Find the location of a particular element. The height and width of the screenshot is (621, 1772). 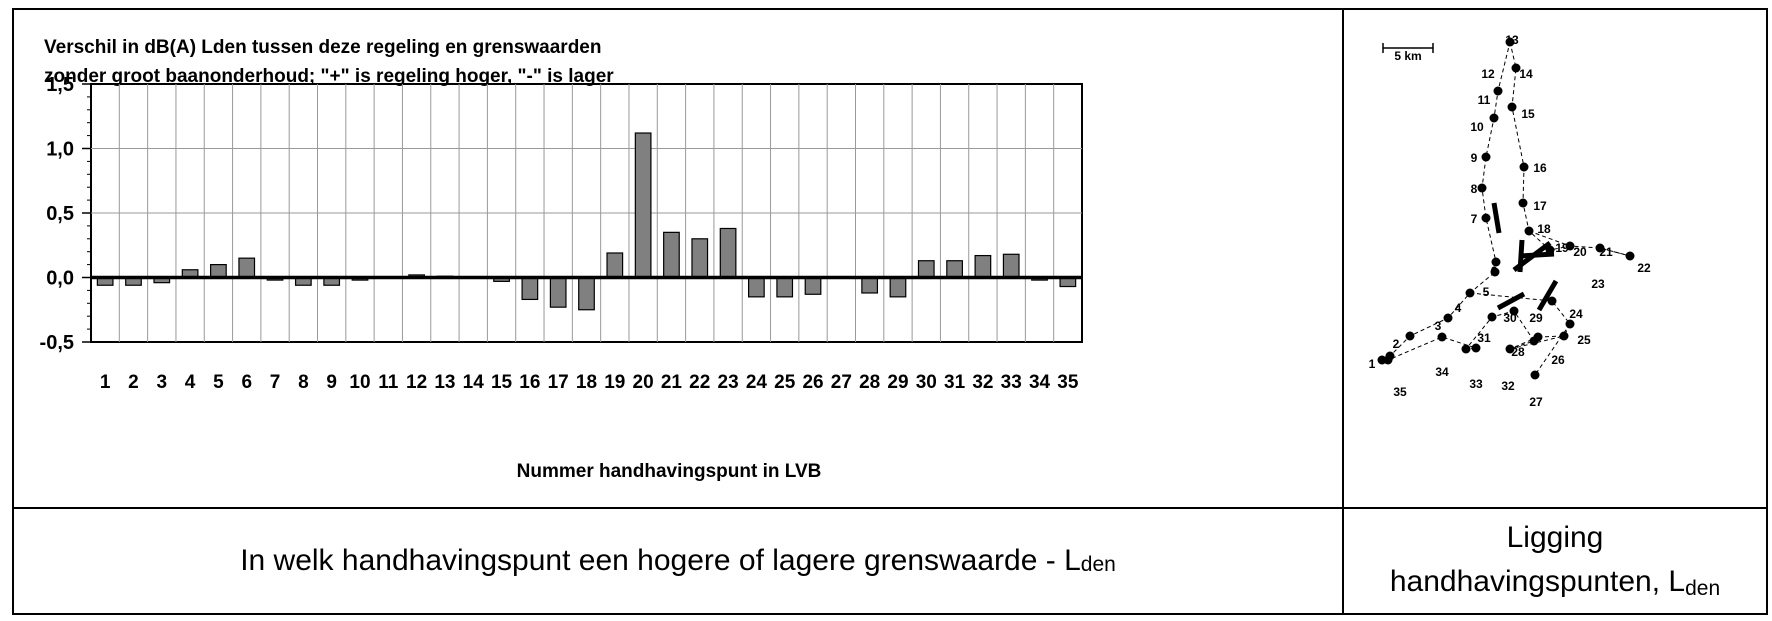

x-tick-label: 11 is located at coordinates (388, 382).